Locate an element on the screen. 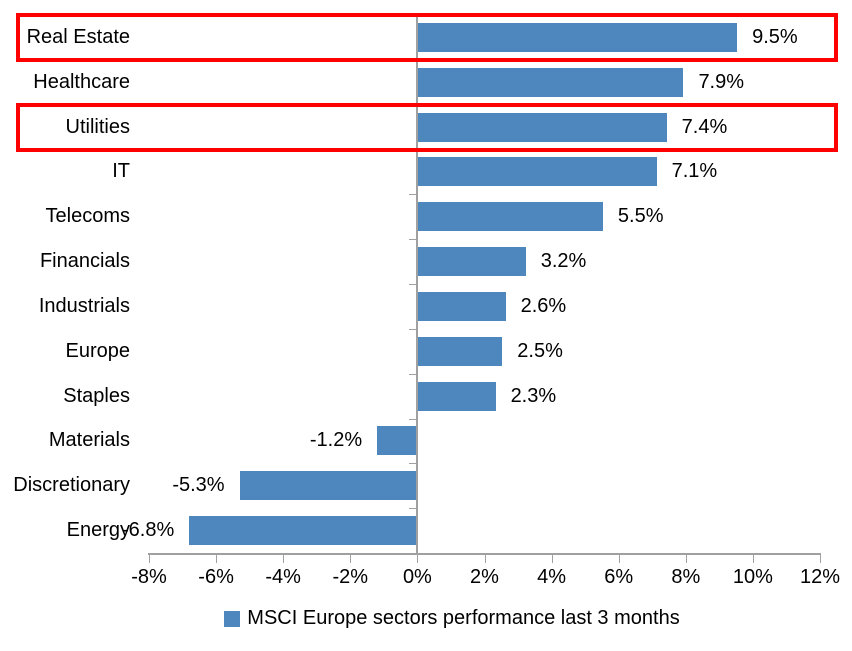  category-label: Staples is located at coordinates (96, 395).